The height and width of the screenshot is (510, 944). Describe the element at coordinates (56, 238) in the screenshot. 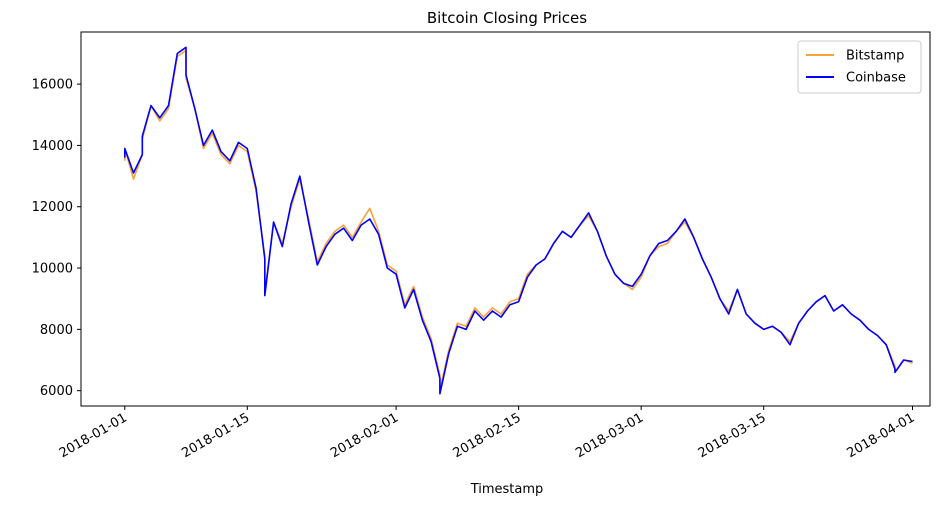

I see `y-axis: 6000 8000 10000 12000 14000 16000` at that location.